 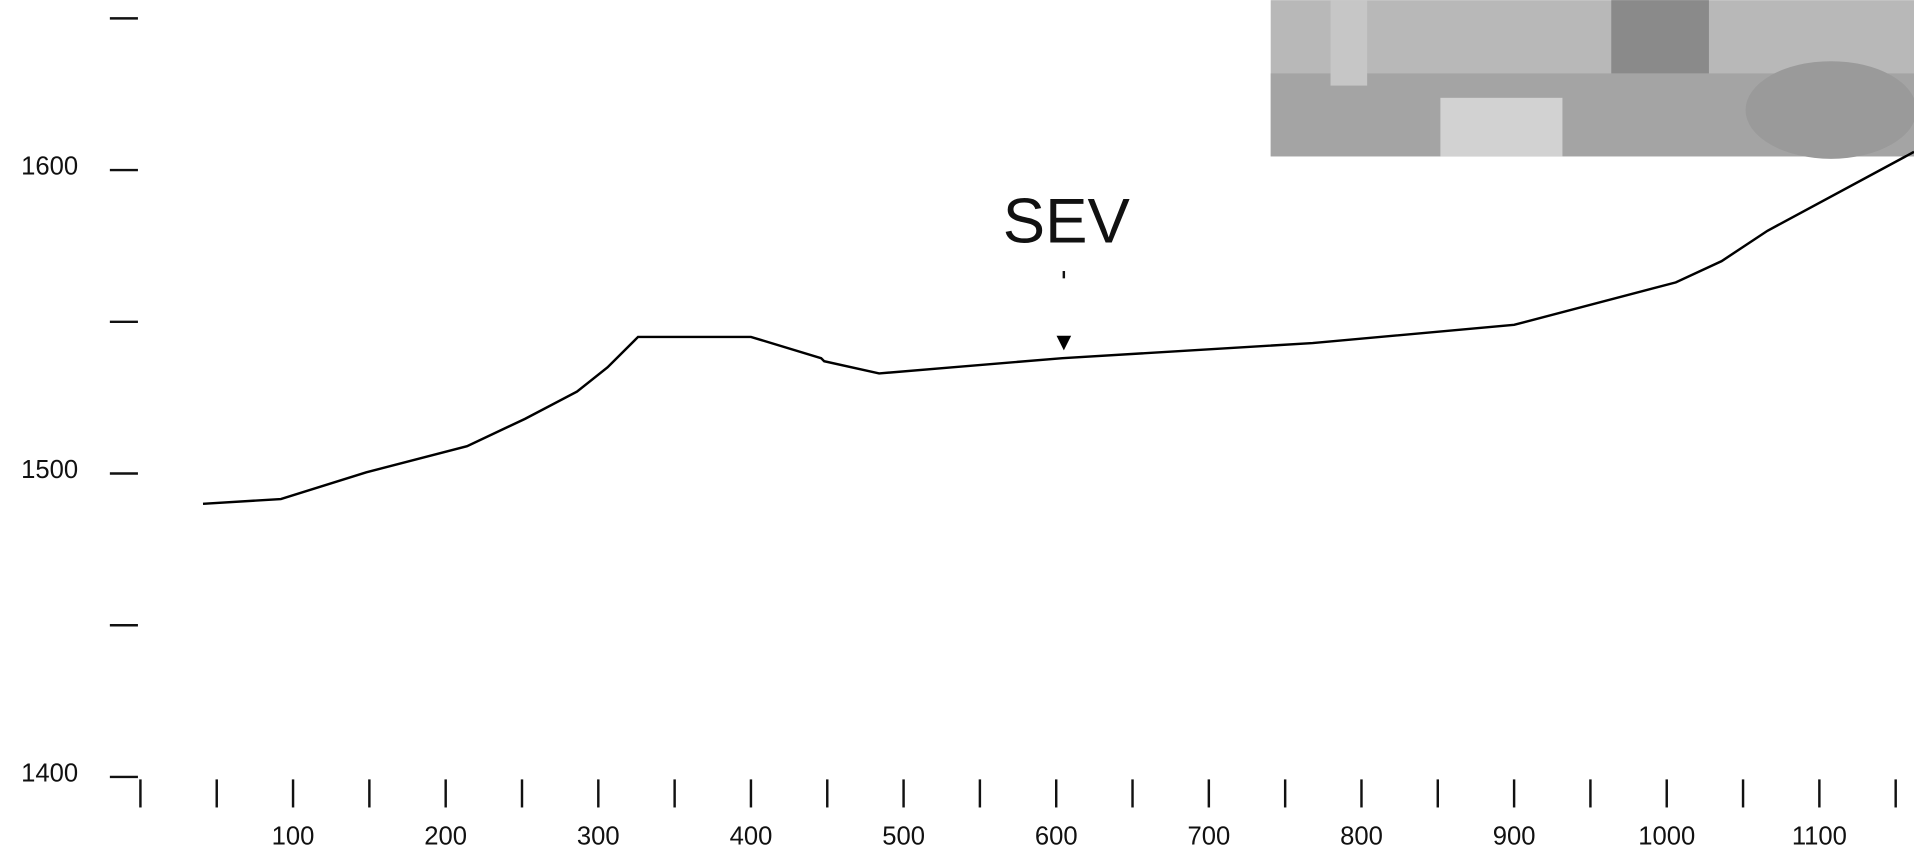 What do you see at coordinates (49, 470) in the screenshot?
I see `y-tick-label: 1500` at bounding box center [49, 470].